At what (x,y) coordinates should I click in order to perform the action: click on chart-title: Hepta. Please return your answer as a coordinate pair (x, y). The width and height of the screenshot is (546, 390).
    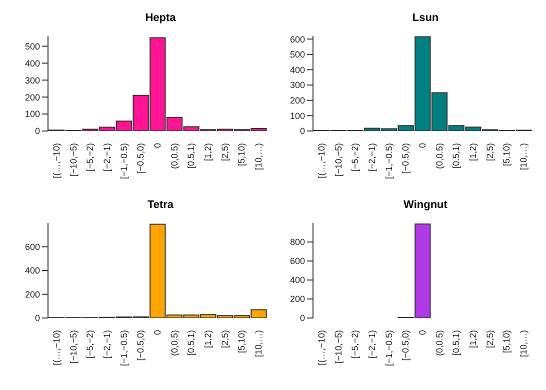
    Looking at the image, I should click on (160, 19).